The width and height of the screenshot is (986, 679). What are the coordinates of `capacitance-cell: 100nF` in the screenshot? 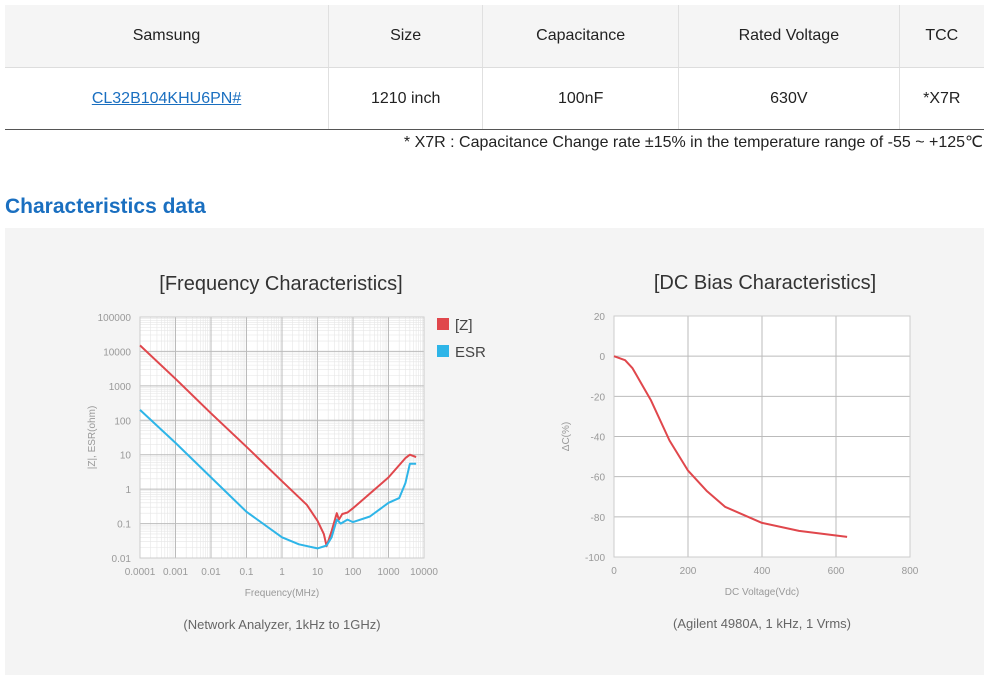 It's located at (581, 98).